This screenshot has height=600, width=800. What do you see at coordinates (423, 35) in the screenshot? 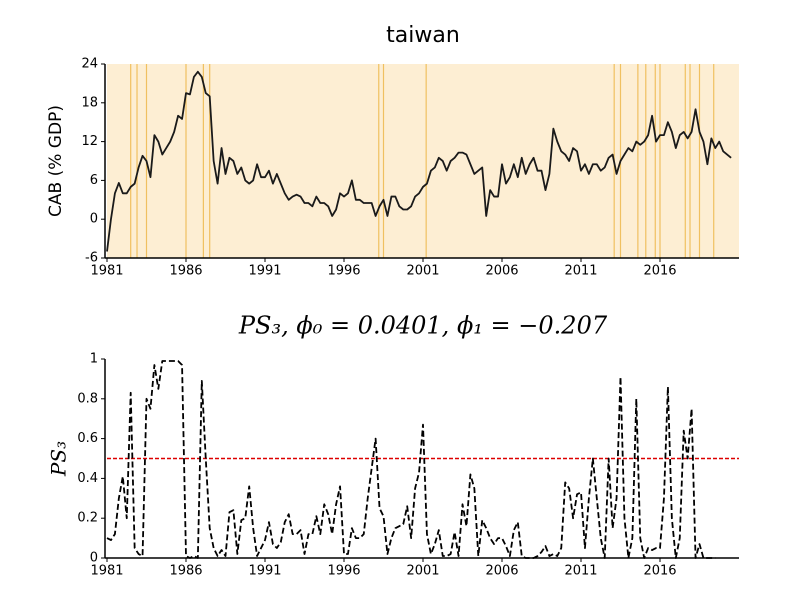
I see `chart-title: taiwan` at bounding box center [423, 35].